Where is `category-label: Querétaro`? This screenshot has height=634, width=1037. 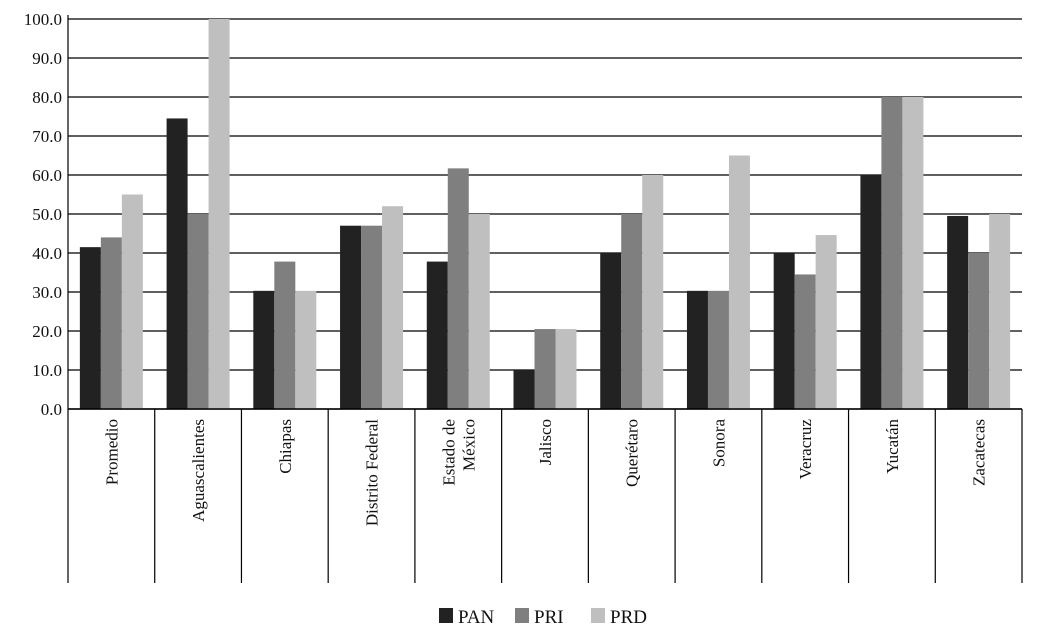
category-label: Querétaro is located at coordinates (632, 453).